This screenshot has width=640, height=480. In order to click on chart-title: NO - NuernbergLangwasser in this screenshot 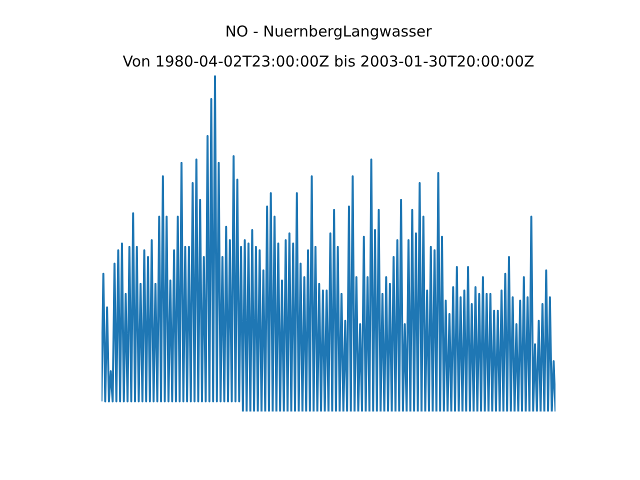, I will do `click(329, 31)`.